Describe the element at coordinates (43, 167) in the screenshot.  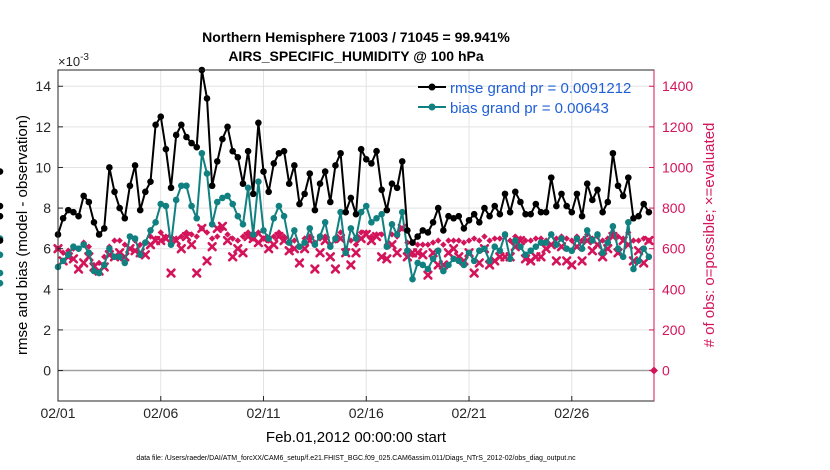
I see `y-tick-label: 10` at that location.